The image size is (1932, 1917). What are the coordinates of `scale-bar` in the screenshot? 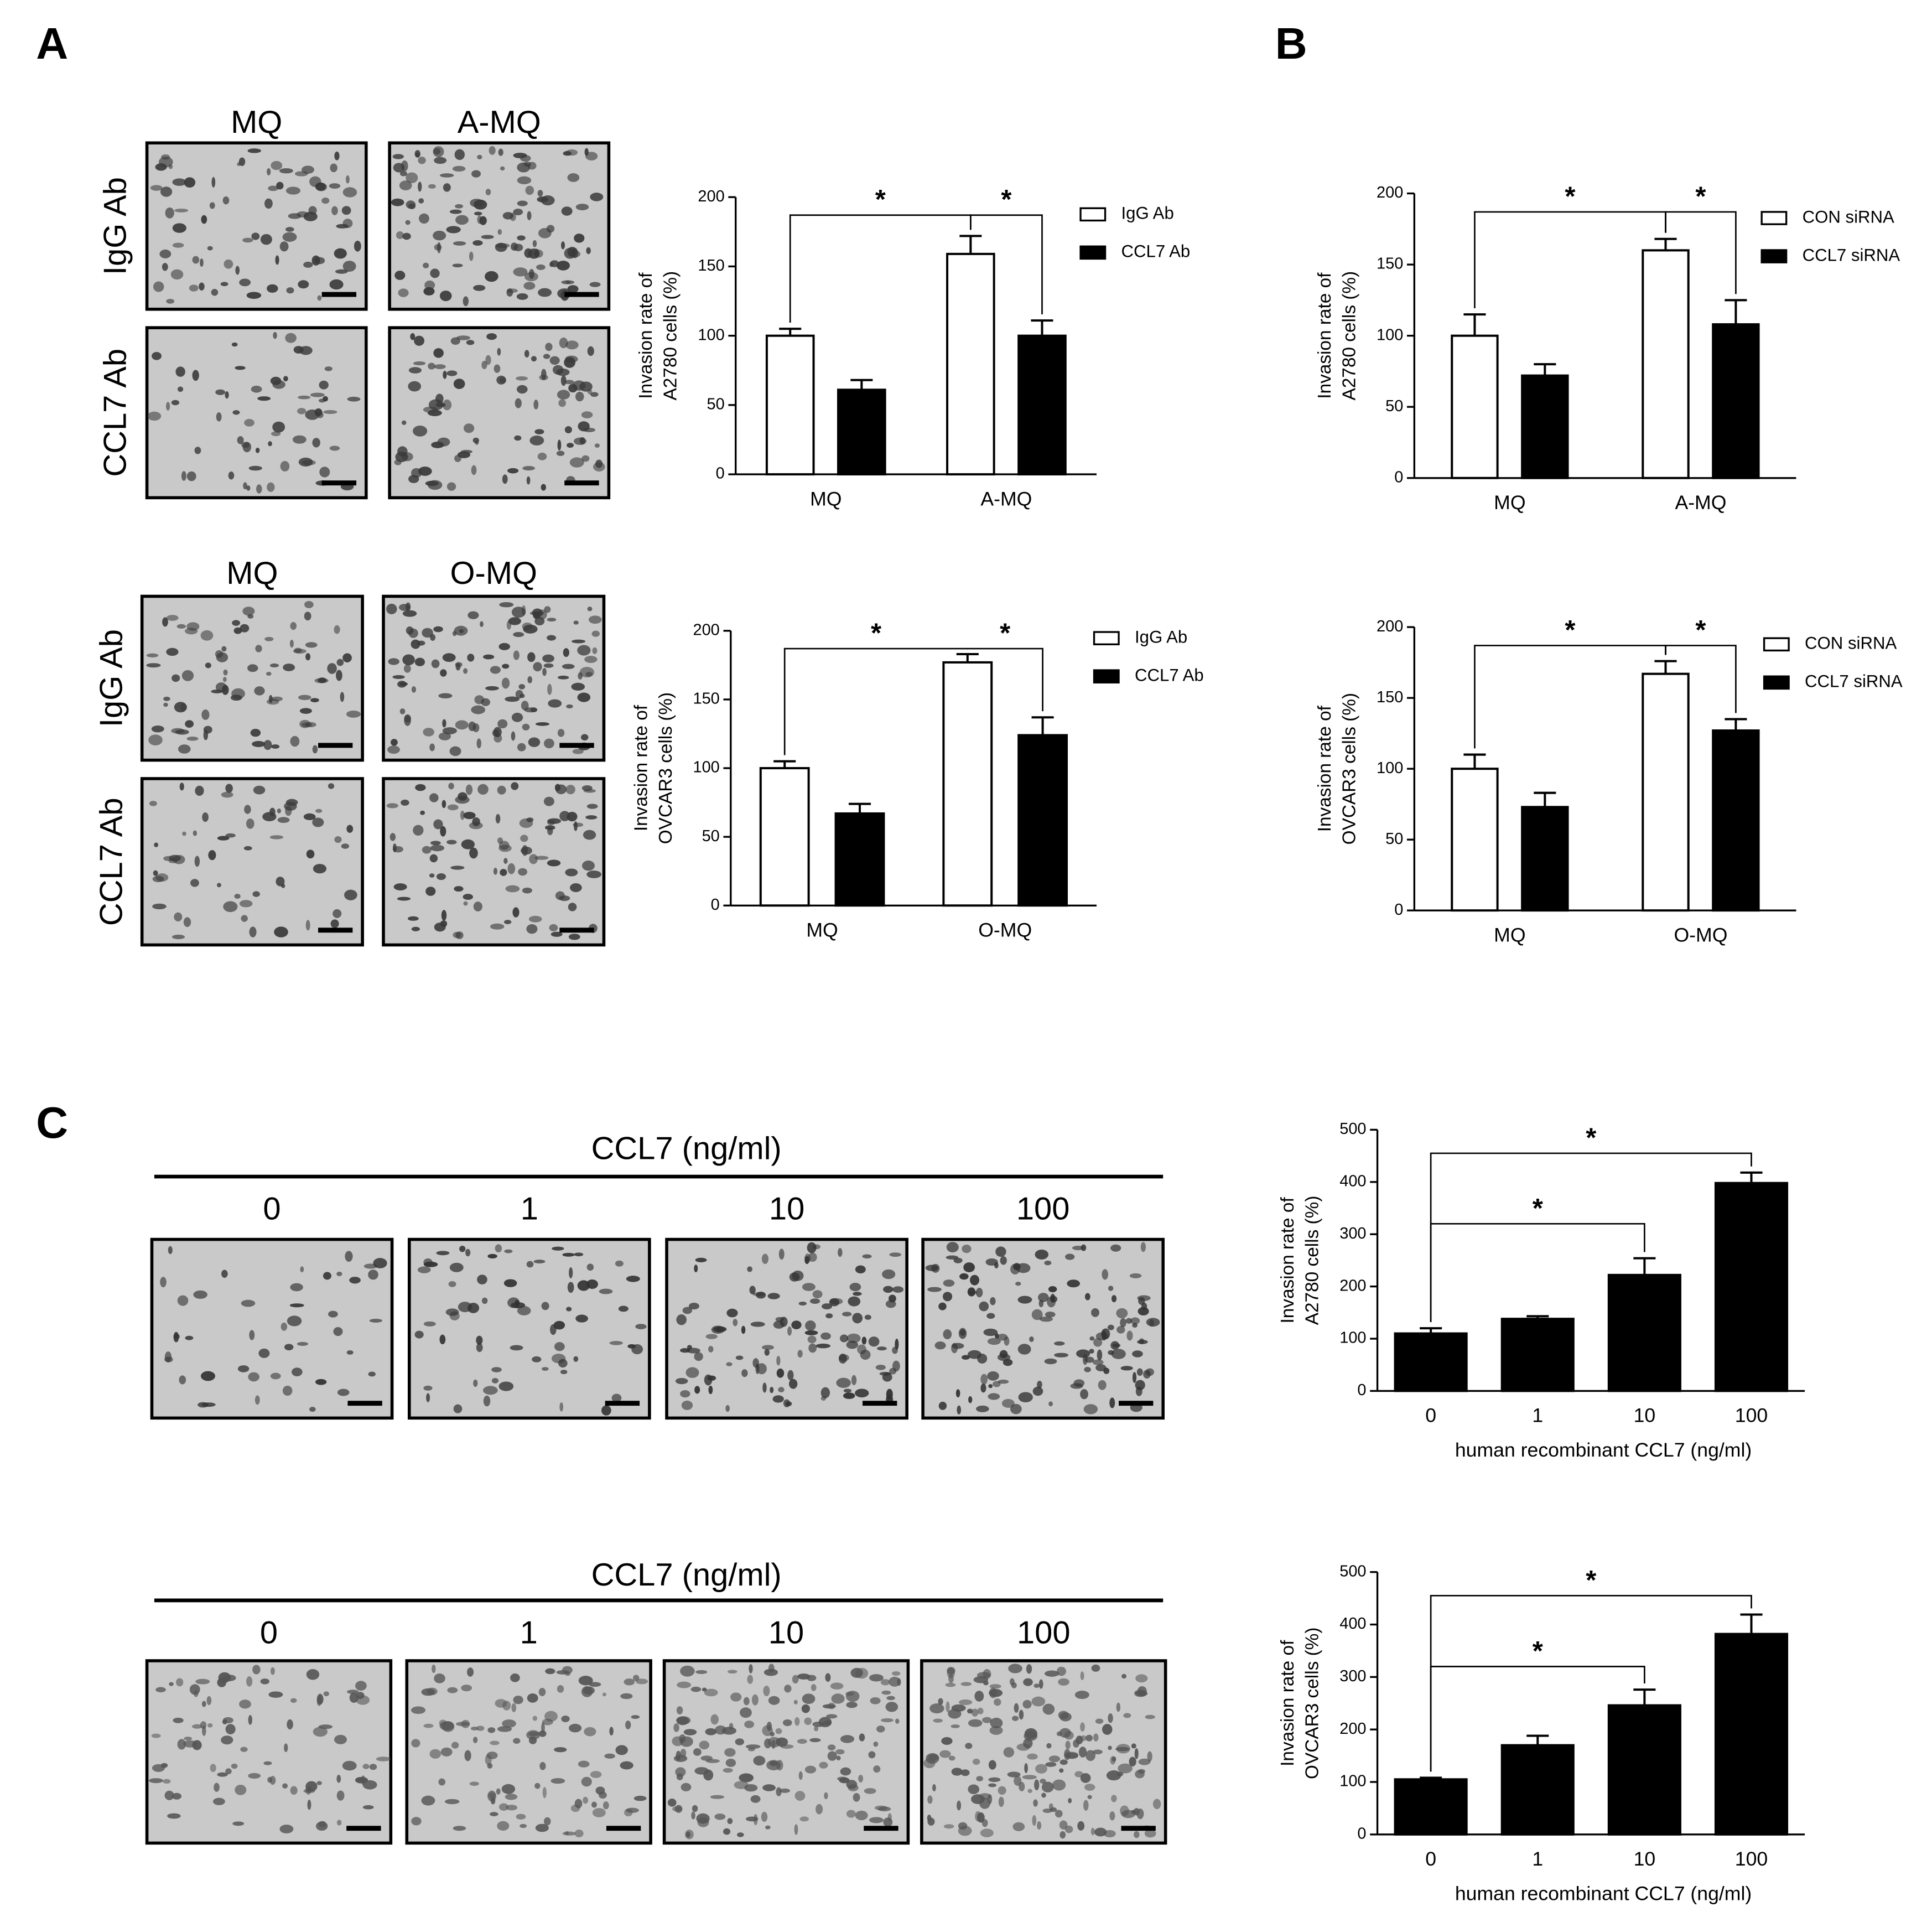 It's located at (339, 483).